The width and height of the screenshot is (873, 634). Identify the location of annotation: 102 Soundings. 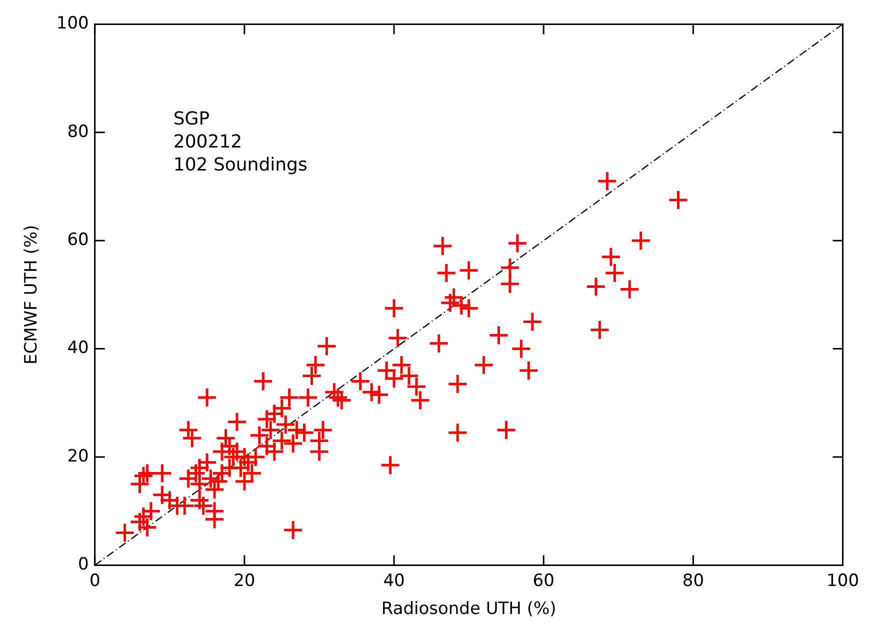
(240, 165).